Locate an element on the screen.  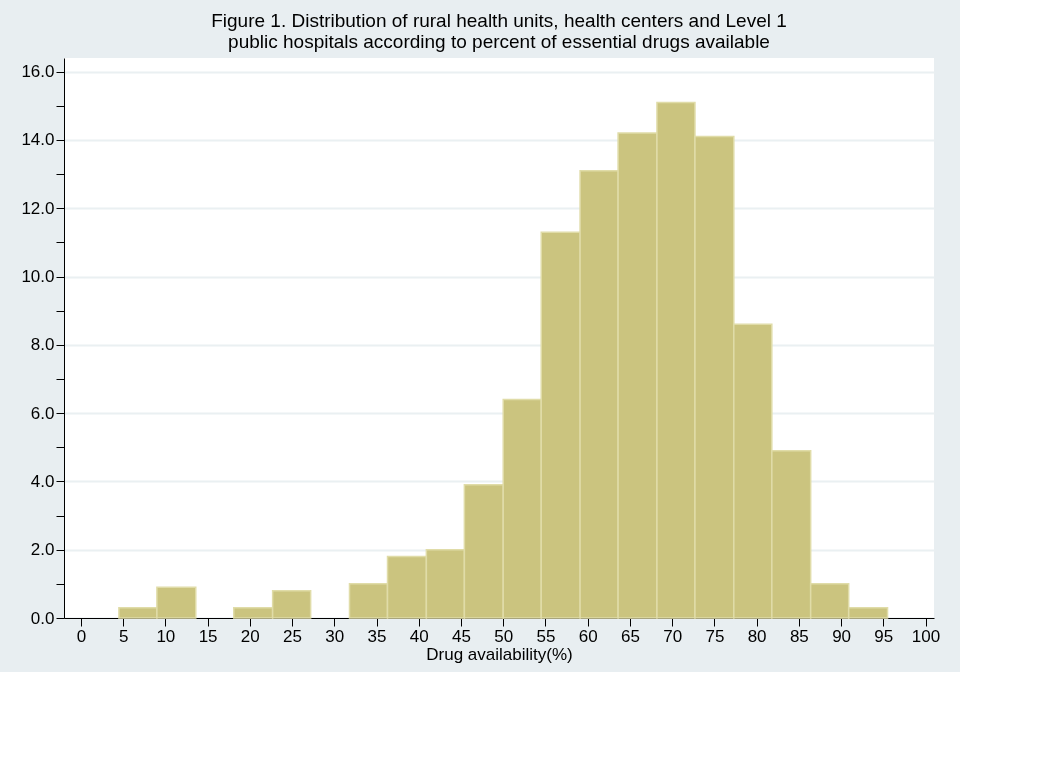
x-tick-label: 20 is located at coordinates (250, 636).